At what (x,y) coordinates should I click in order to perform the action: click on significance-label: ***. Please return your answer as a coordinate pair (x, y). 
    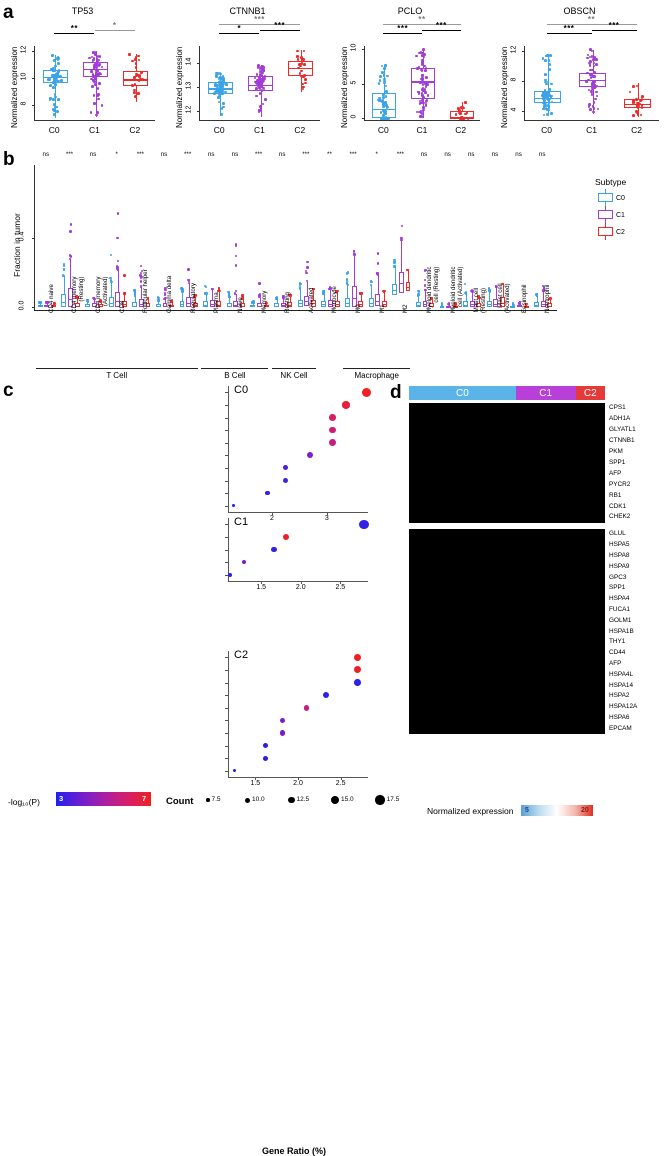
    Looking at the image, I should click on (569, 28).